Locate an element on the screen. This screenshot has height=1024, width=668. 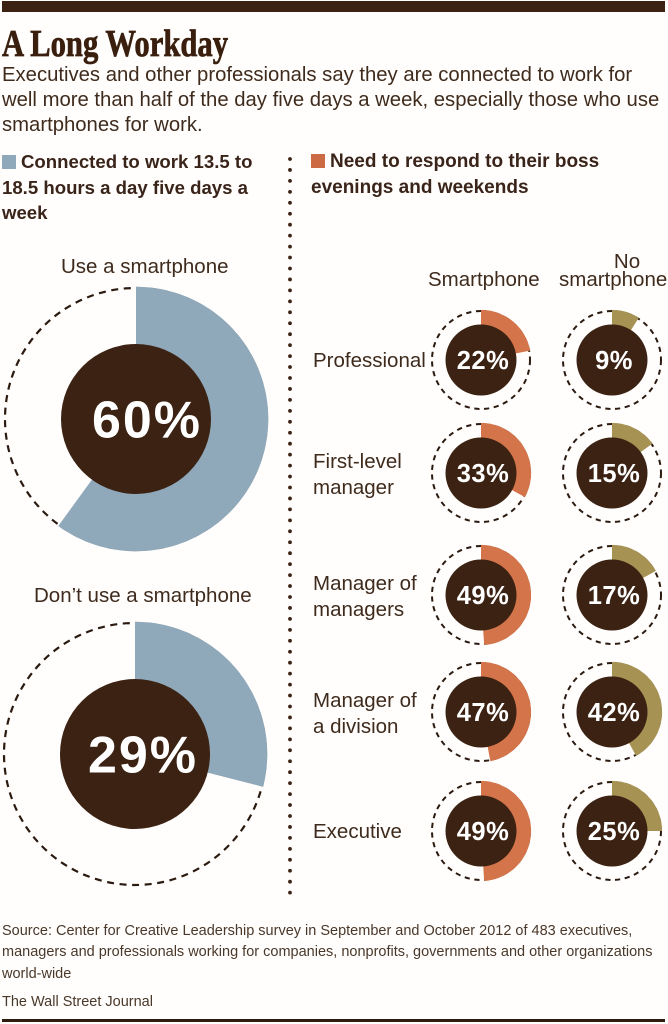
svg-text: 9% is located at coordinates (614, 361).